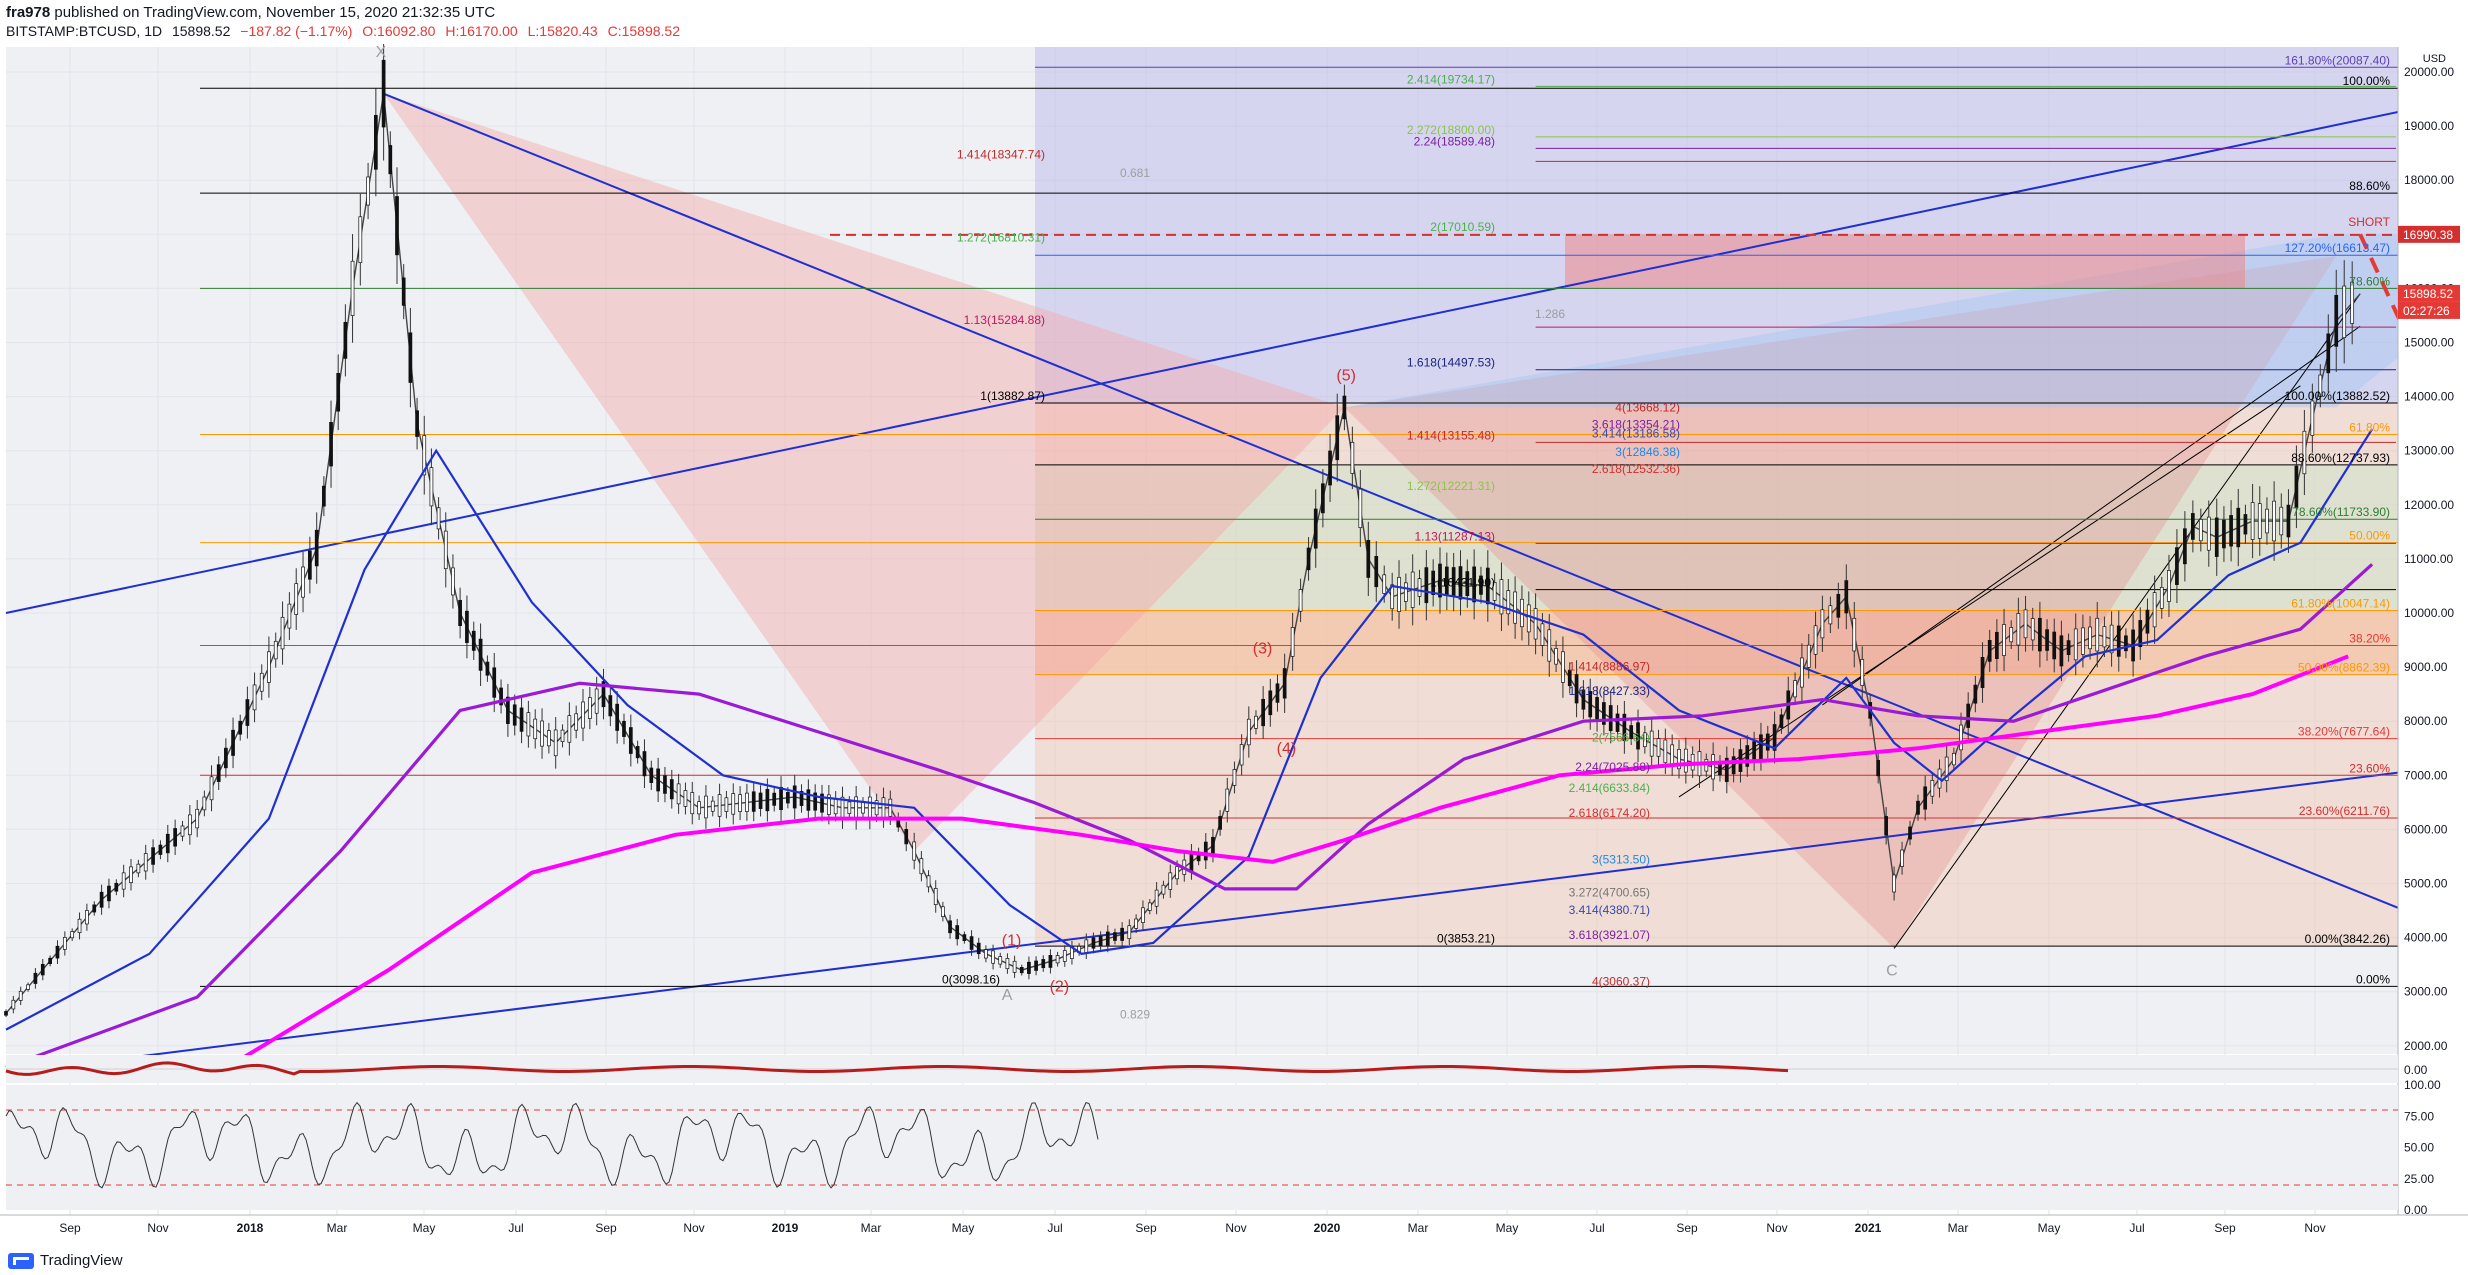 This screenshot has height=1275, width=2468. Describe the element at coordinates (2426, 938) in the screenshot. I see `price-tick: 4000.00` at that location.